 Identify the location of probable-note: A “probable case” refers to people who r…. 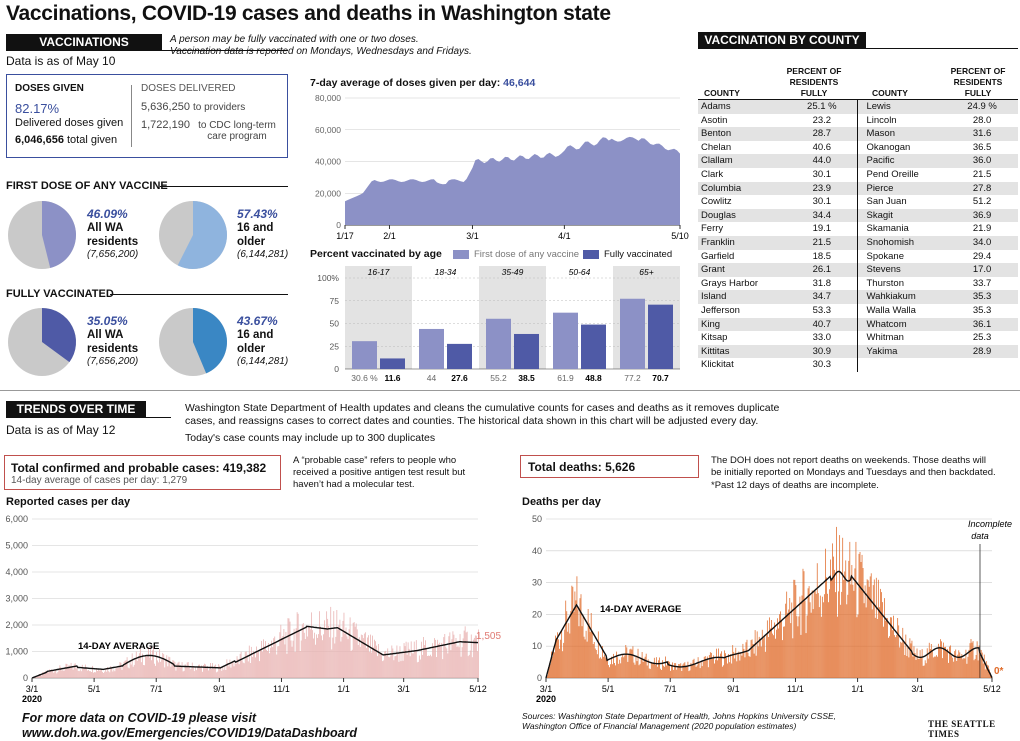
(388, 473).